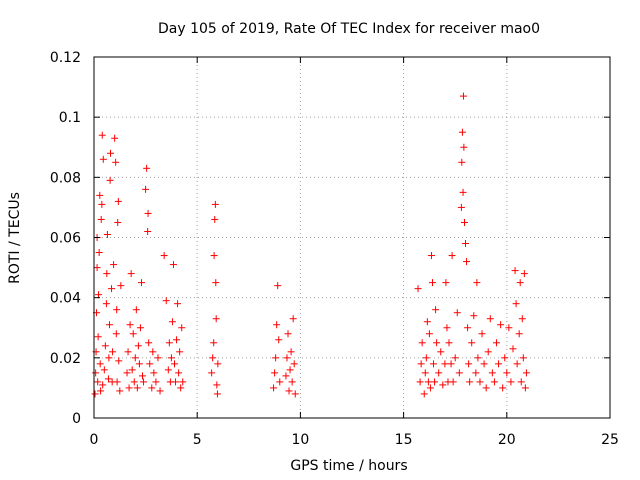  I want to click on y-tick-label: 0.1, so click(70, 118).